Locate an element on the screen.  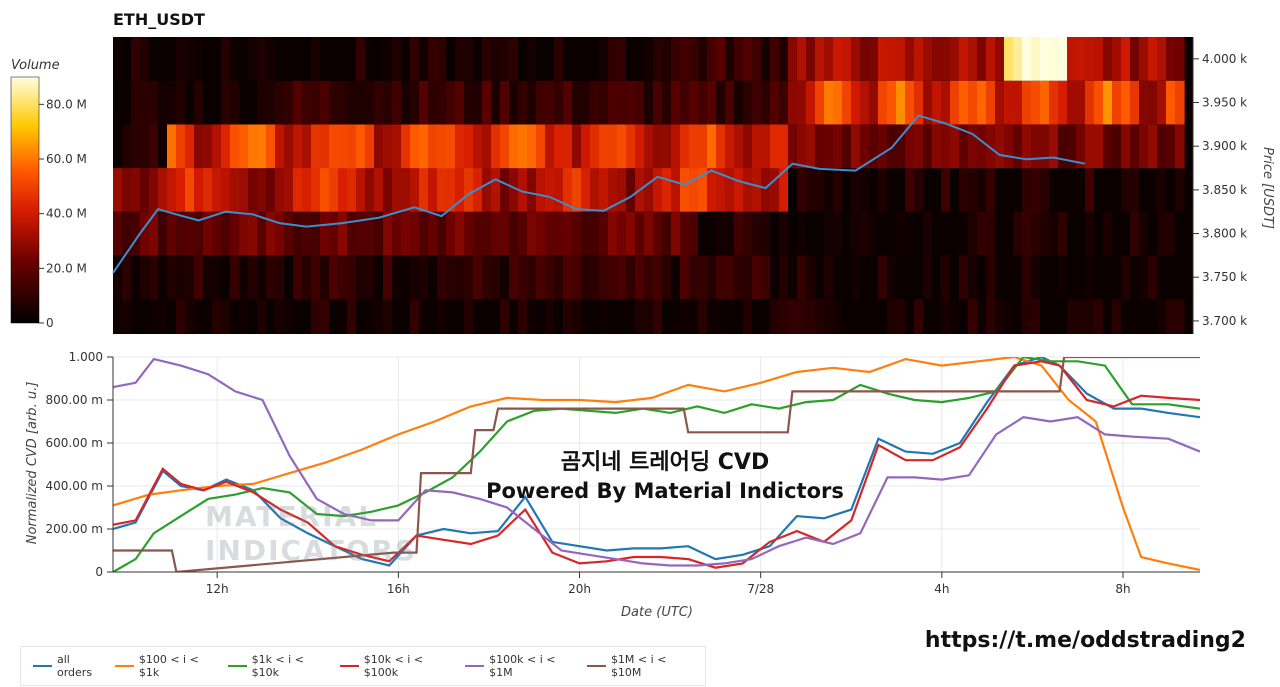
telegram-link: https://t.me/oddstrading2 is located at coordinates (1085, 640).